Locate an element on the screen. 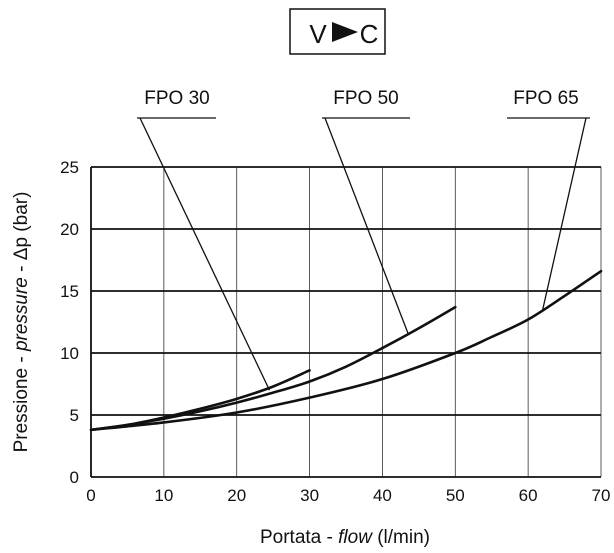 The image size is (614, 553). right-triangle-arrow-icon is located at coordinates (345, 32).